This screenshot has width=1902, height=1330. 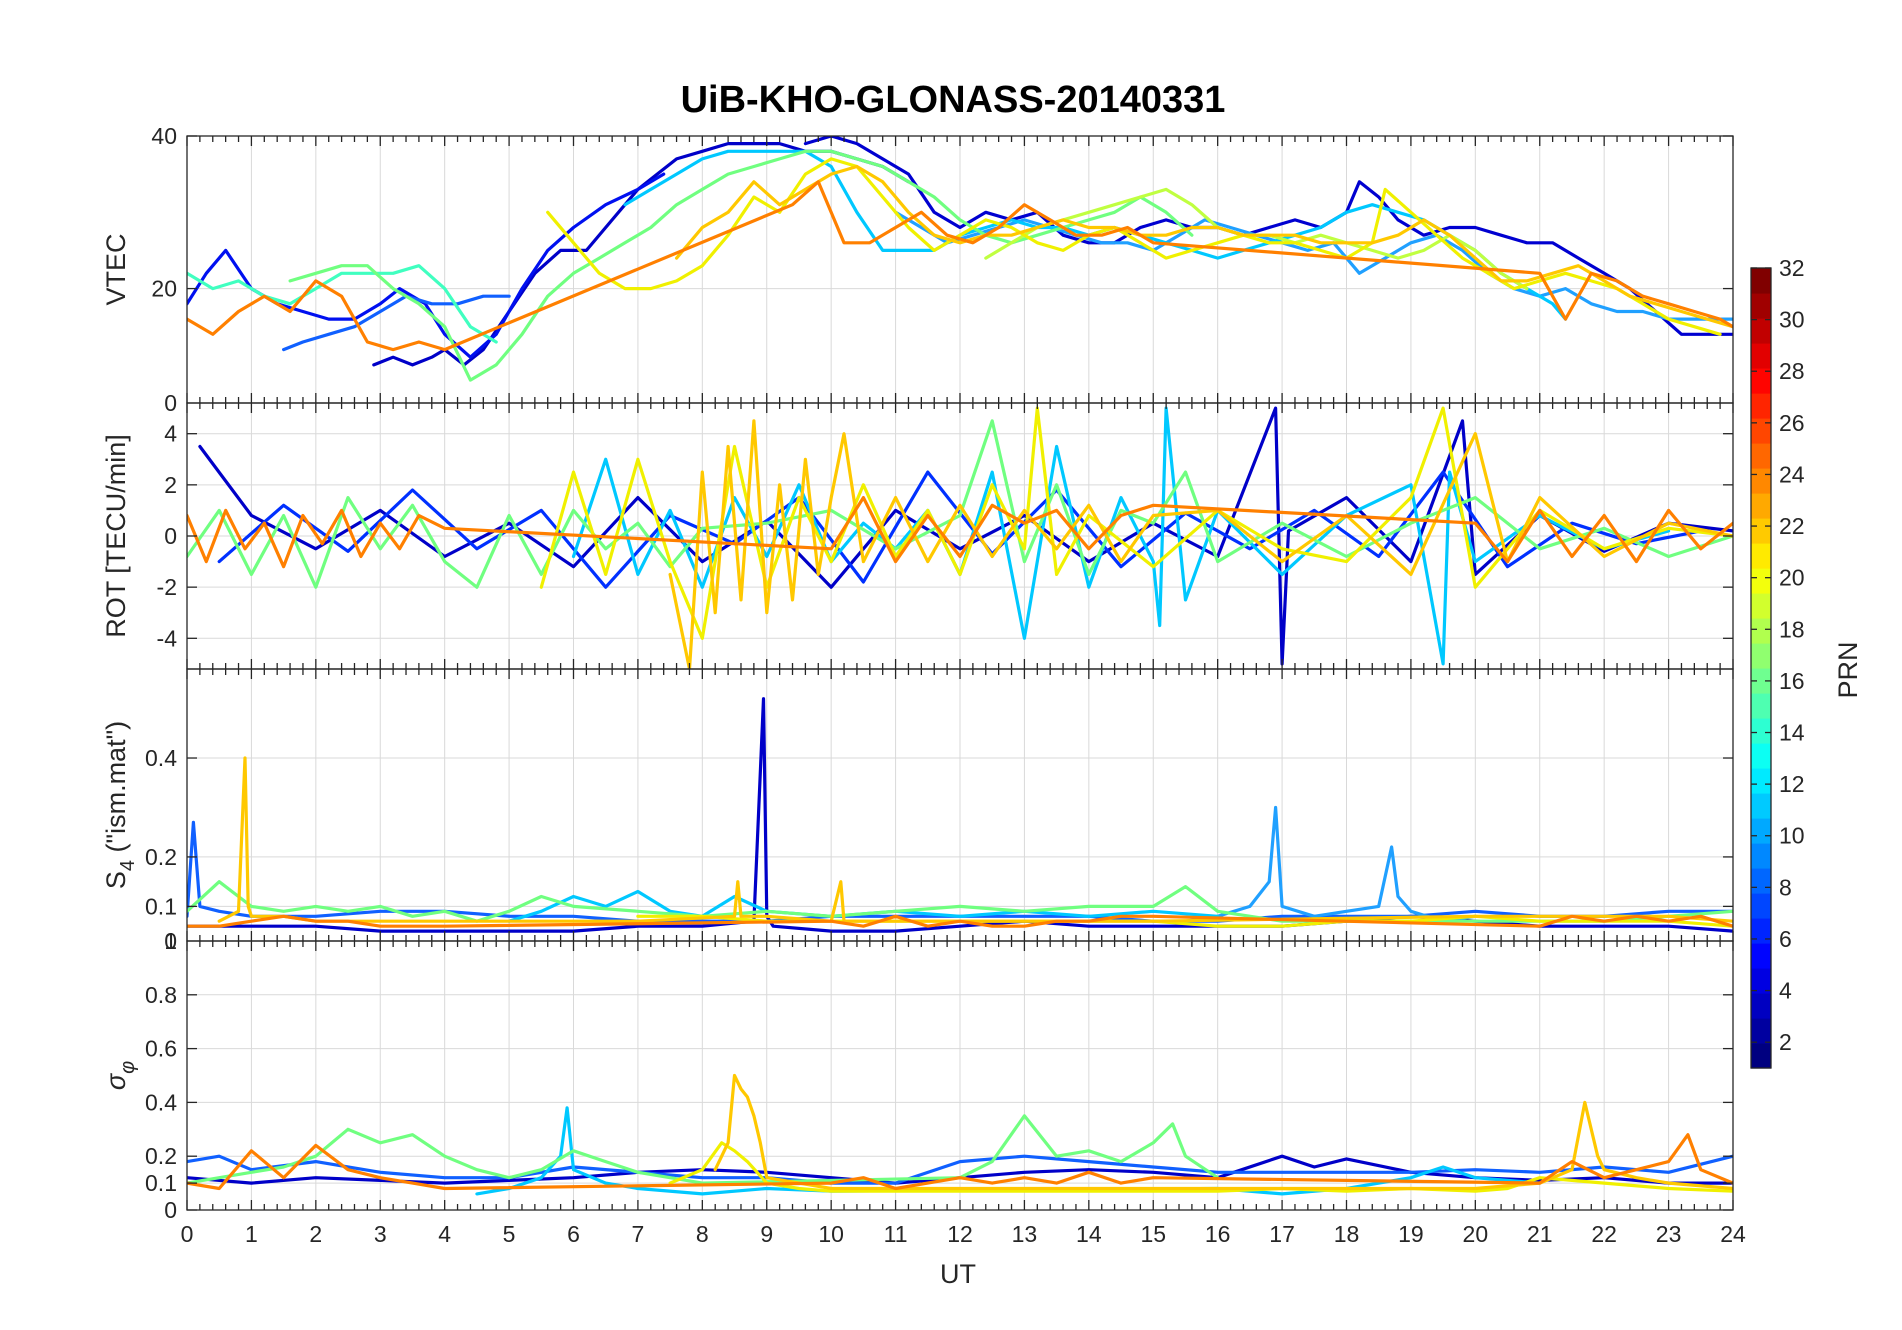 I want to click on colorbar-tick-label: 12, so click(x=1792, y=784).